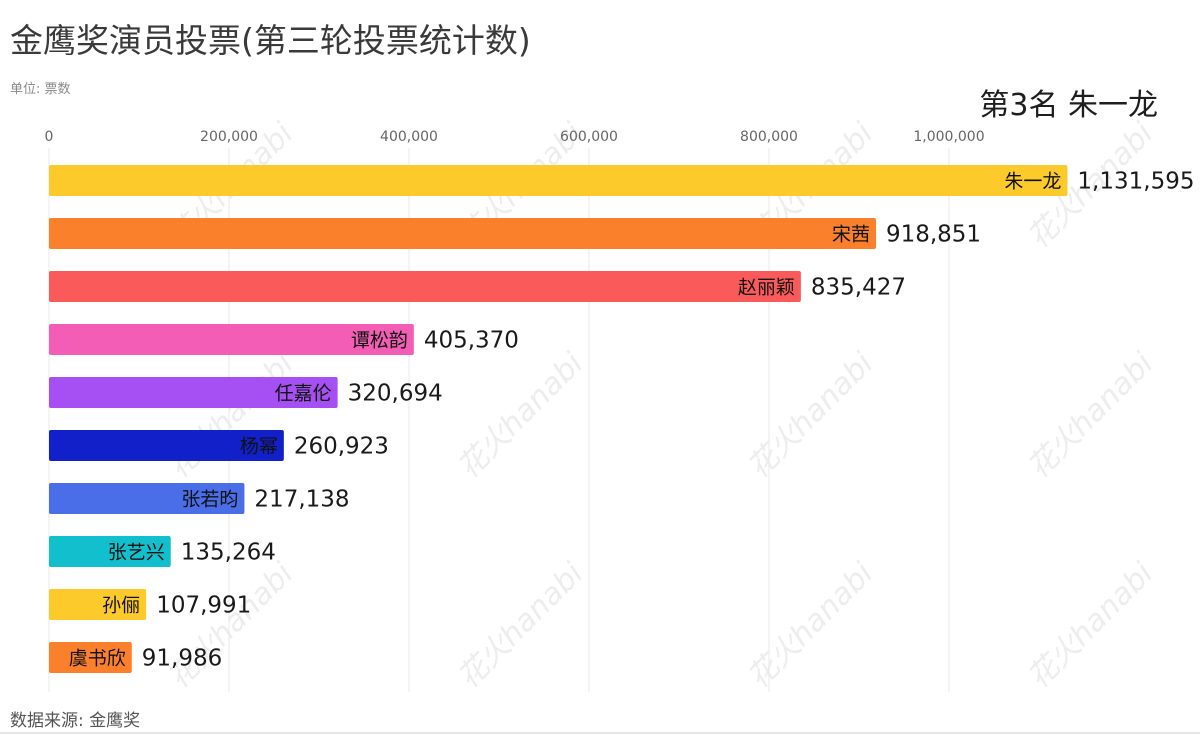 The width and height of the screenshot is (1200, 750). What do you see at coordinates (182, 659) in the screenshot?
I see `bar-value-label: 91,986` at bounding box center [182, 659].